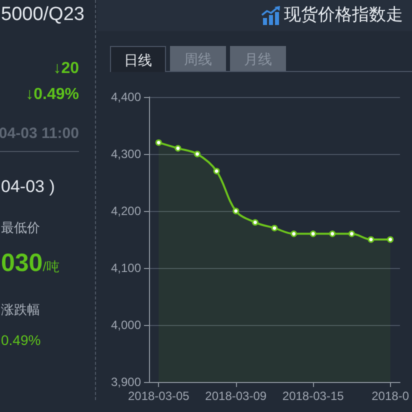 The height and width of the screenshot is (412, 412). Describe the element at coordinates (20, 310) in the screenshot. I see `text: 涨跌幅` at that location.